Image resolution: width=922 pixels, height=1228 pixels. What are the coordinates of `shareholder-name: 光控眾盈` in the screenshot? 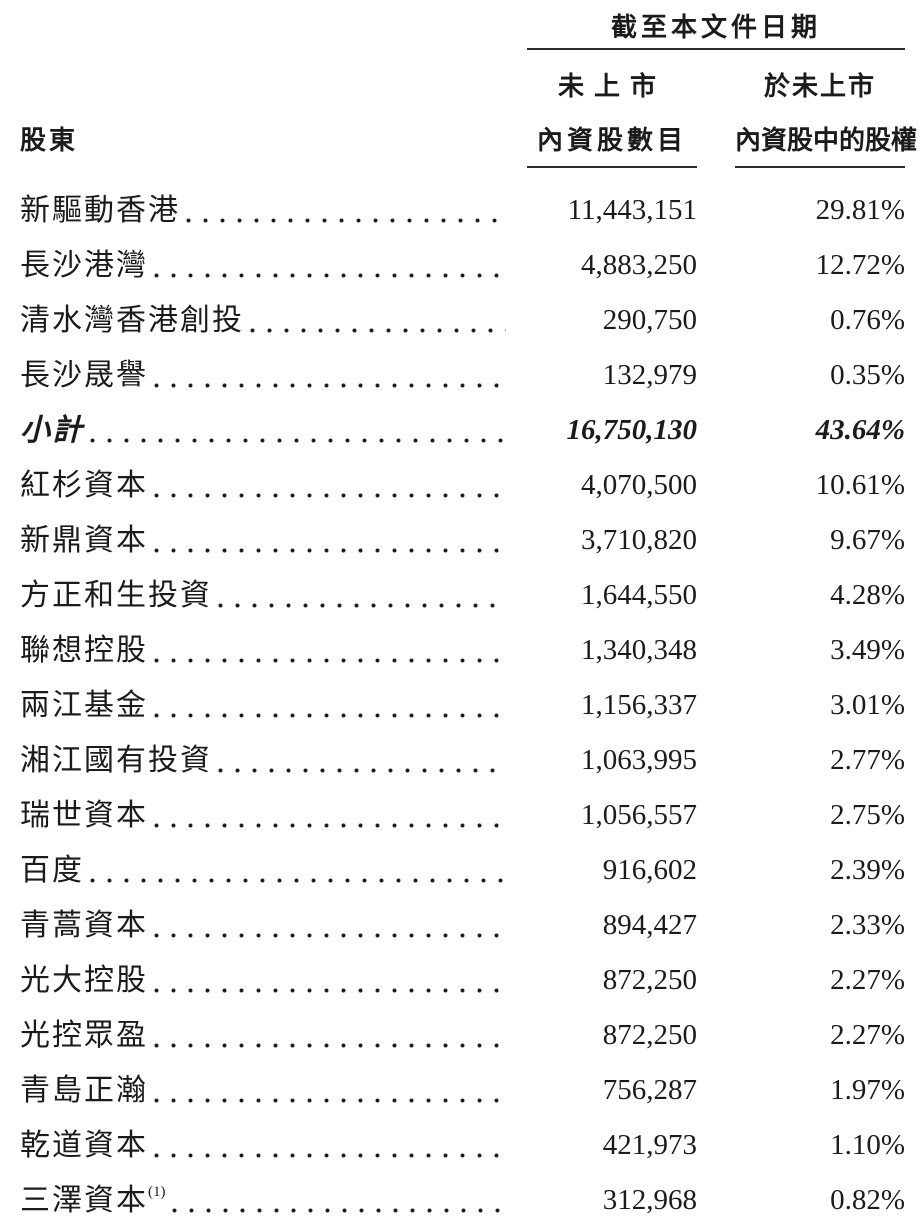 It's located at (84, 1035).